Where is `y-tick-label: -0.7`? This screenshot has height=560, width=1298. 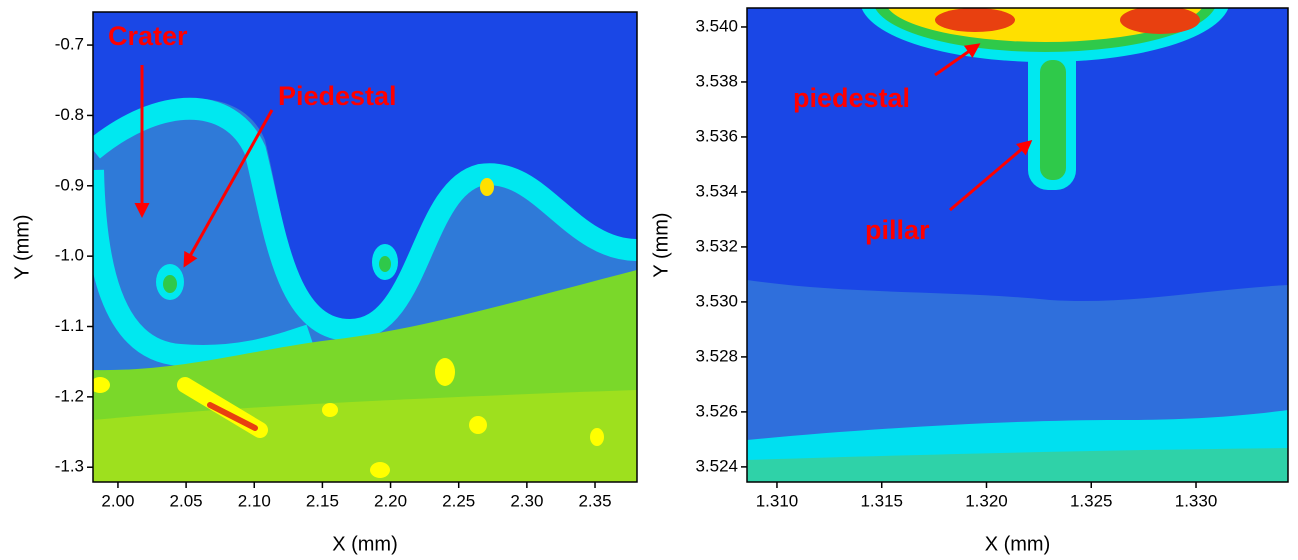 y-tick-label: -0.7 is located at coordinates (69, 44).